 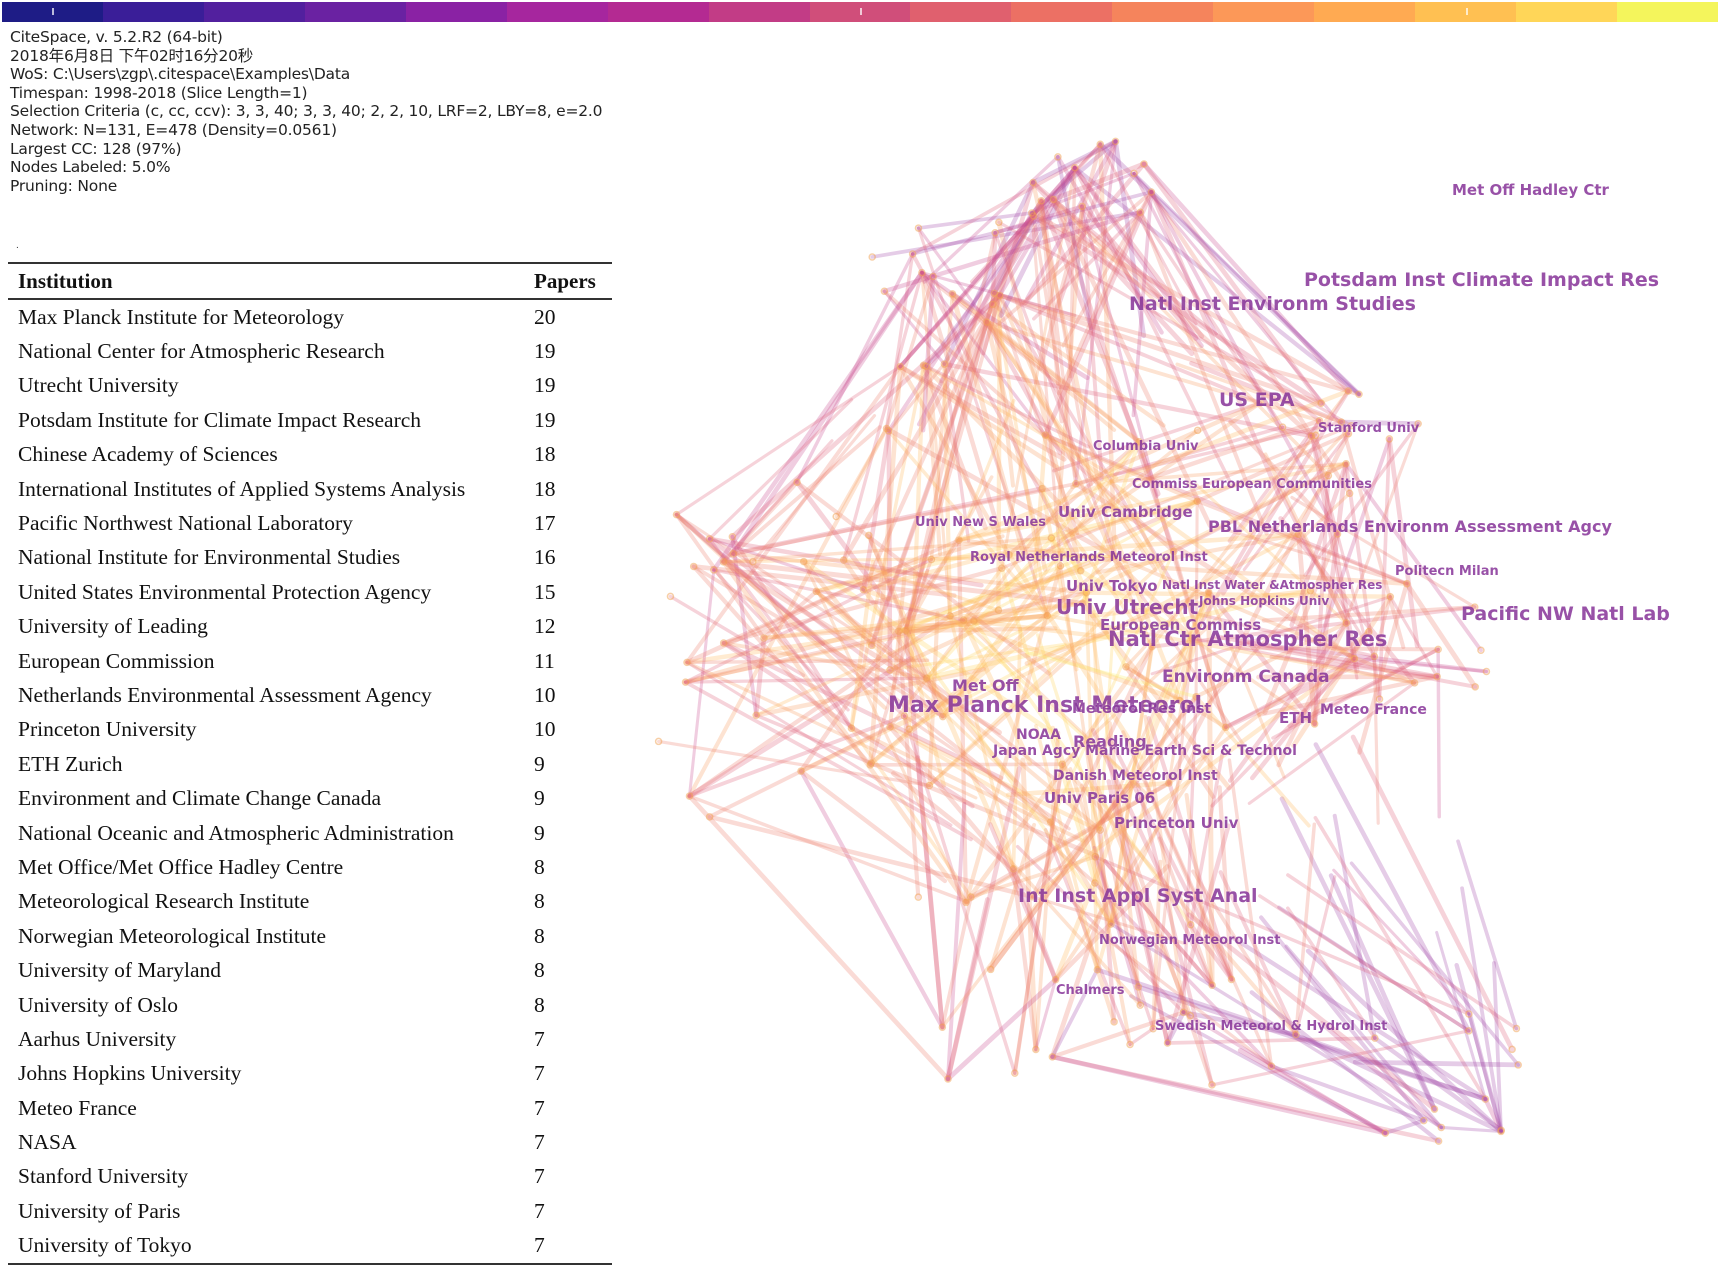 What do you see at coordinates (1045, 705) in the screenshot?
I see `node-label: Max Planck Inst Meteorol` at bounding box center [1045, 705].